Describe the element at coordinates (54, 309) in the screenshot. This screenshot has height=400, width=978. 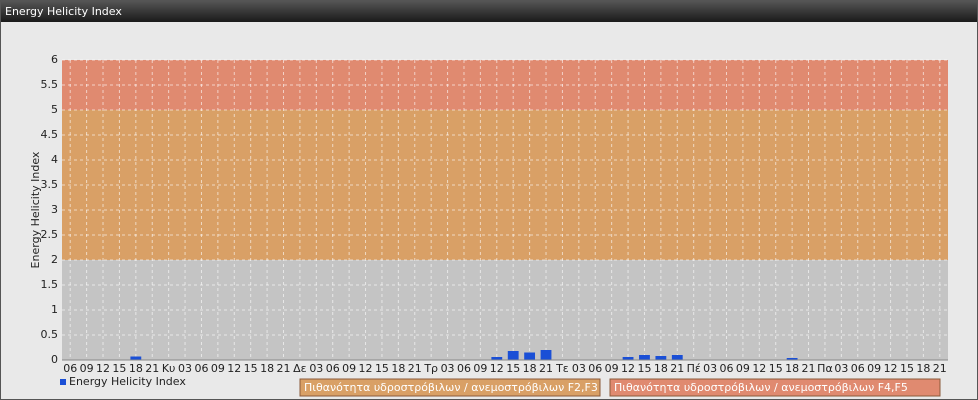
I see `y-tick-label: 1` at that location.